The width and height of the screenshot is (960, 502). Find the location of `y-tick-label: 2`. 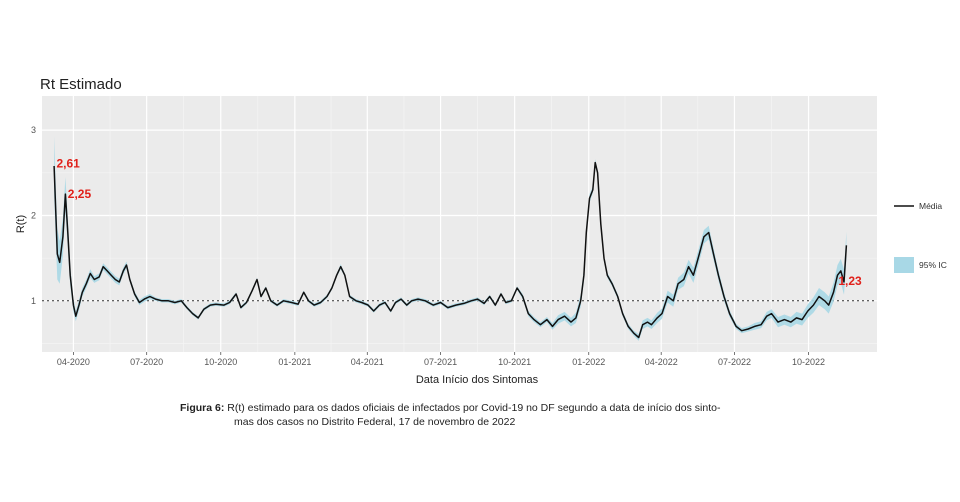

y-tick-label: 2 is located at coordinates (33, 215).